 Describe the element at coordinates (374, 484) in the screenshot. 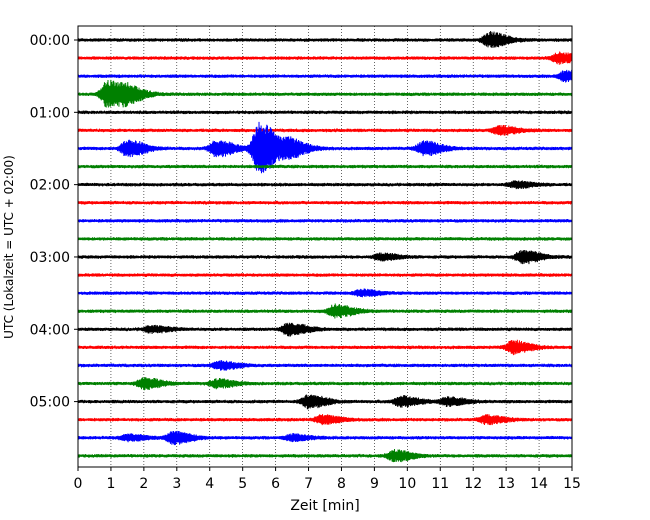

I see `x-tick-label: 9` at that location.